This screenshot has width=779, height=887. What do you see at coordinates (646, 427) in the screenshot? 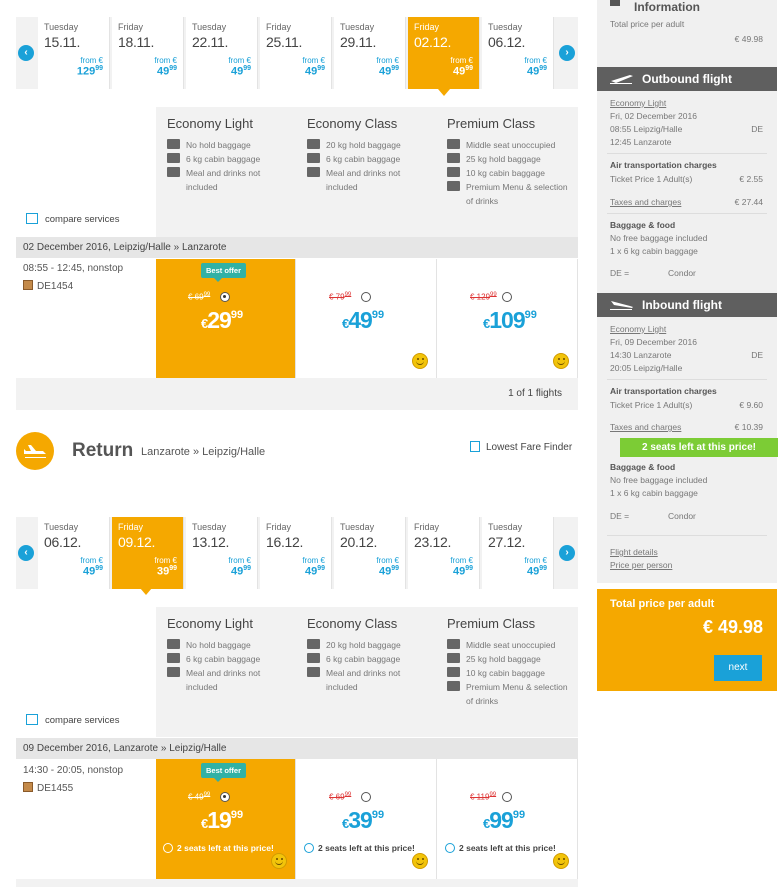
I see `inbound-taxes-link: Taxes and charges` at bounding box center [646, 427].